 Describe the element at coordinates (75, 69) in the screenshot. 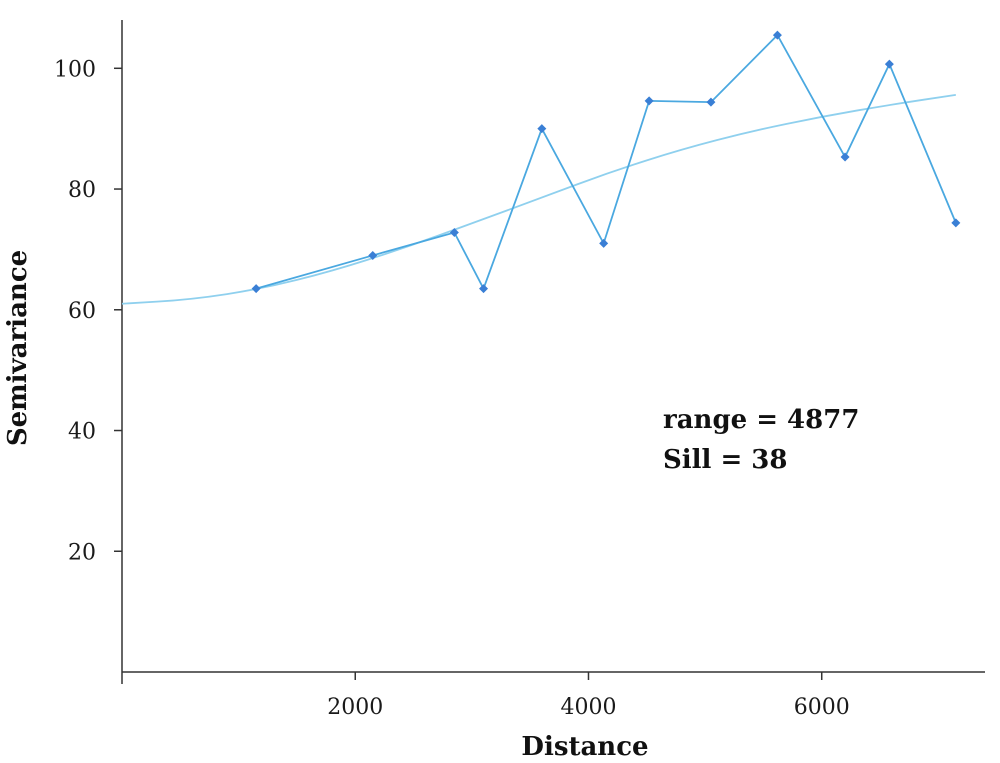

I see `y-tick-label: 100` at that location.